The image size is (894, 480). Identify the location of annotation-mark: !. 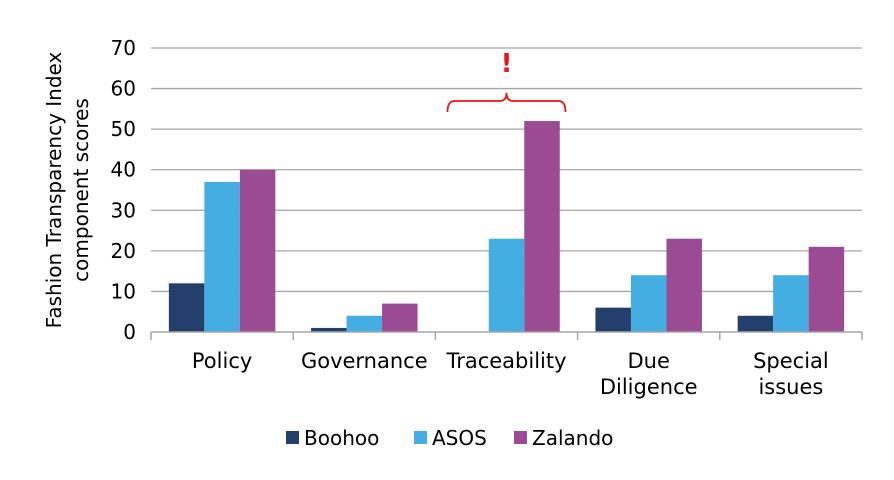
(507, 64).